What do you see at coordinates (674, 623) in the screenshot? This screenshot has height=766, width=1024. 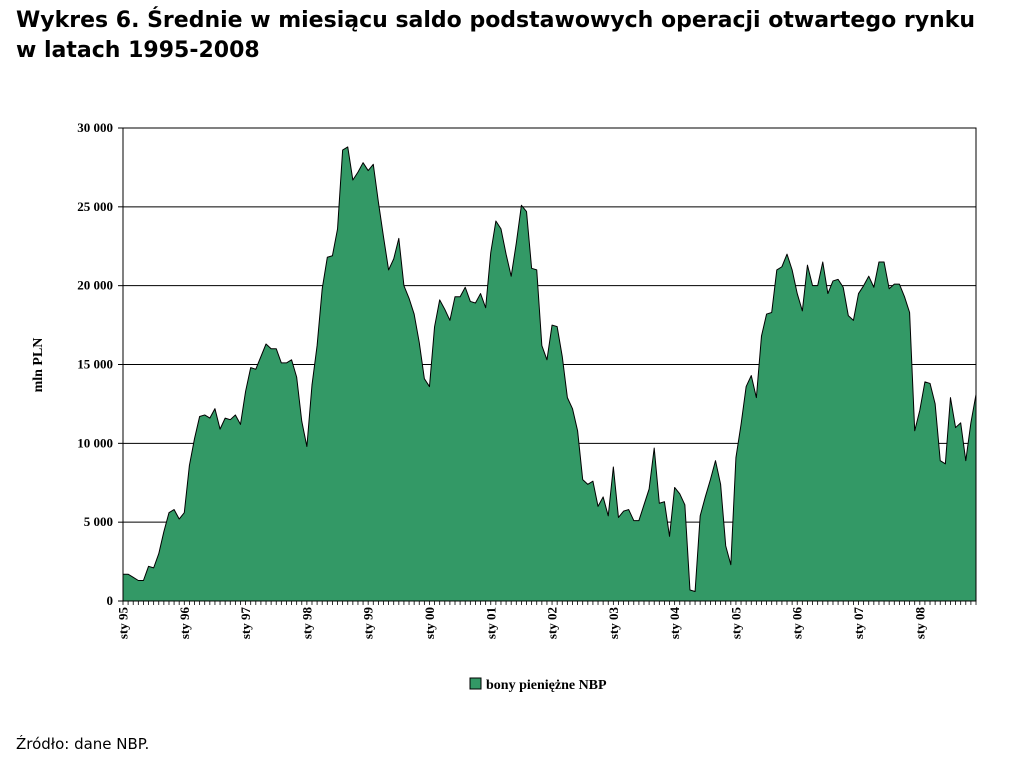 I see `x-tick-label: sty 04` at bounding box center [674, 623].